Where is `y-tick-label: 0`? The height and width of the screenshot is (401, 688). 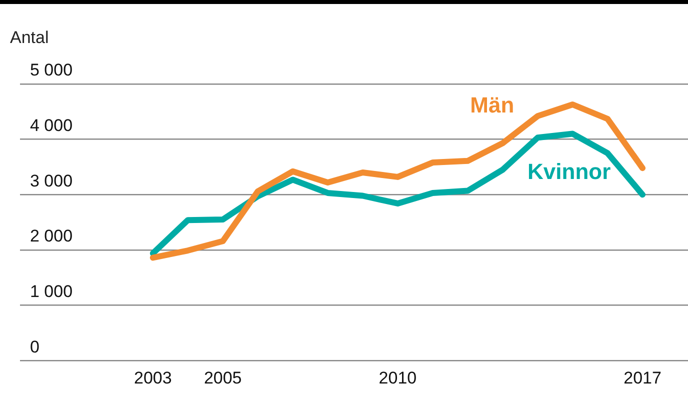
y-tick-label: 0 is located at coordinates (35, 346).